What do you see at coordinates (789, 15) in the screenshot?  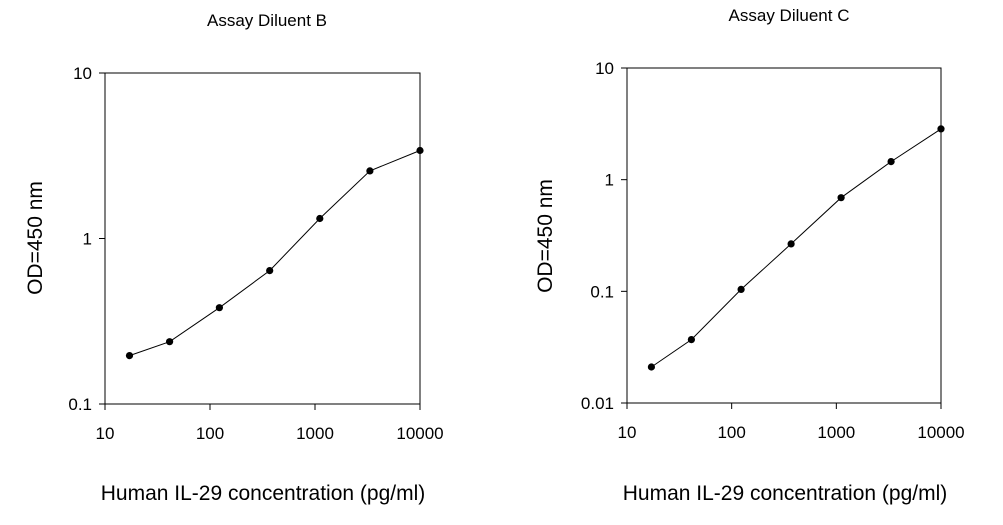 I see `chart-title: Assay Diluent C` at bounding box center [789, 15].